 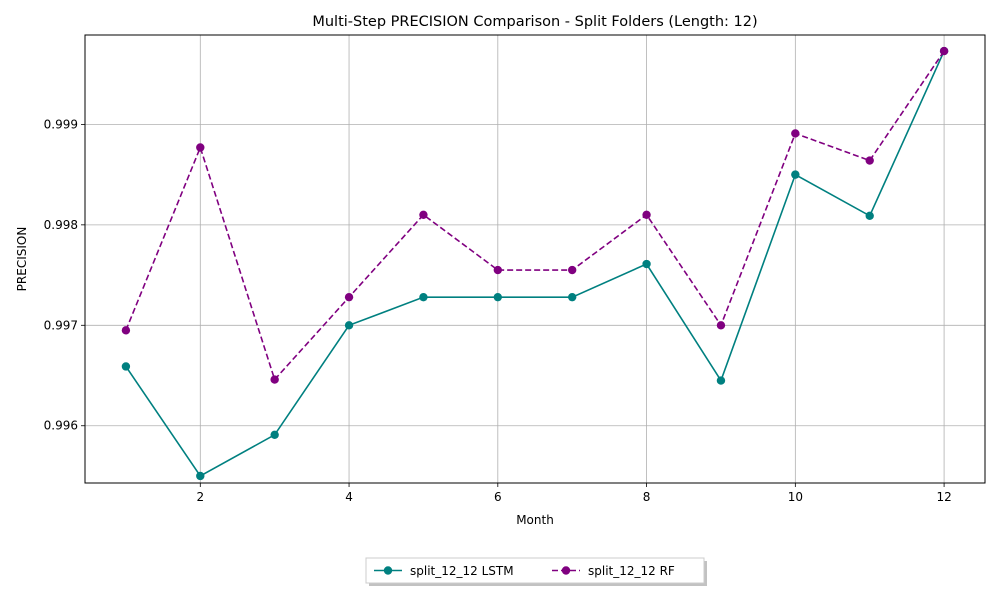 I want to click on y-axis: 0.996 0.997 0.998 0.999, so click(x=64, y=275).